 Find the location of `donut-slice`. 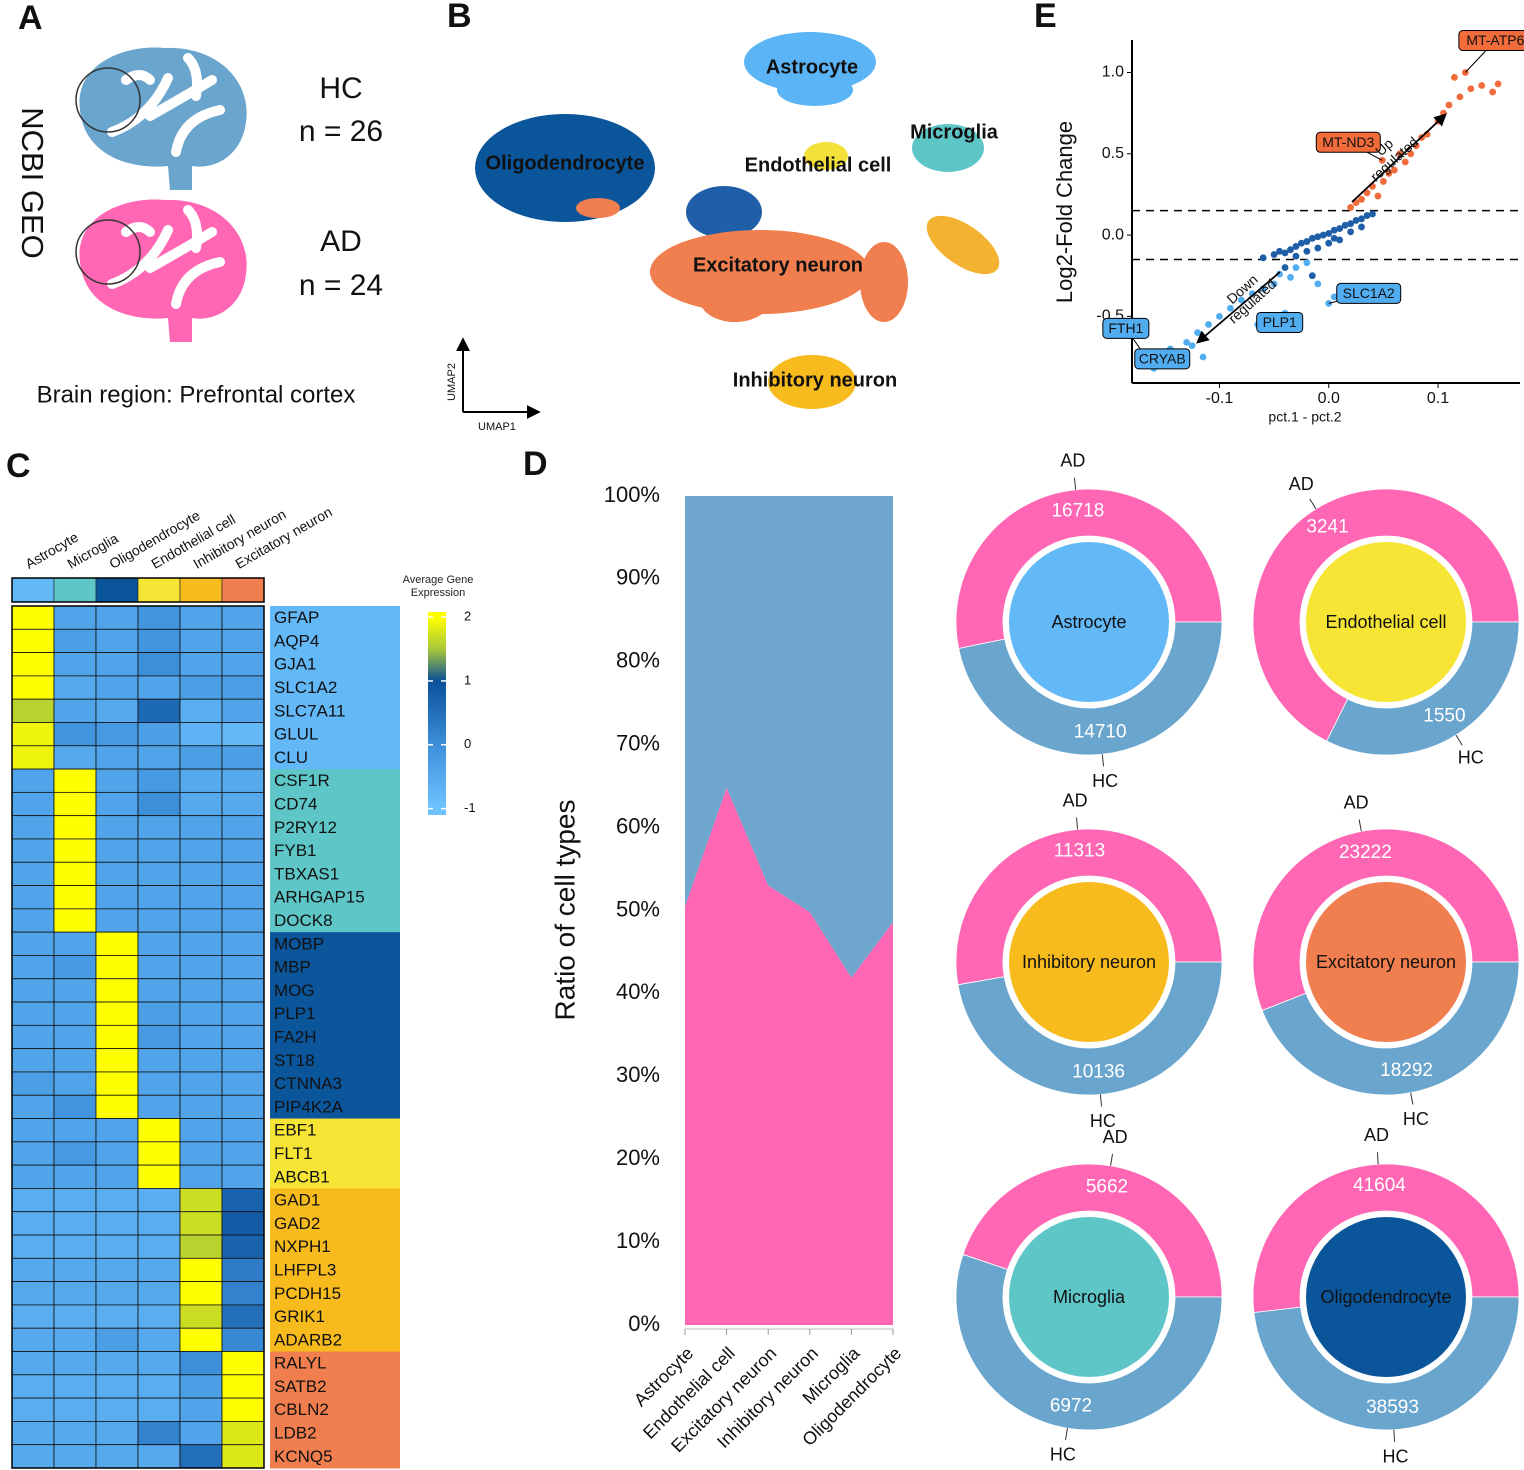

donut-slice is located at coordinates (1386, 1363).